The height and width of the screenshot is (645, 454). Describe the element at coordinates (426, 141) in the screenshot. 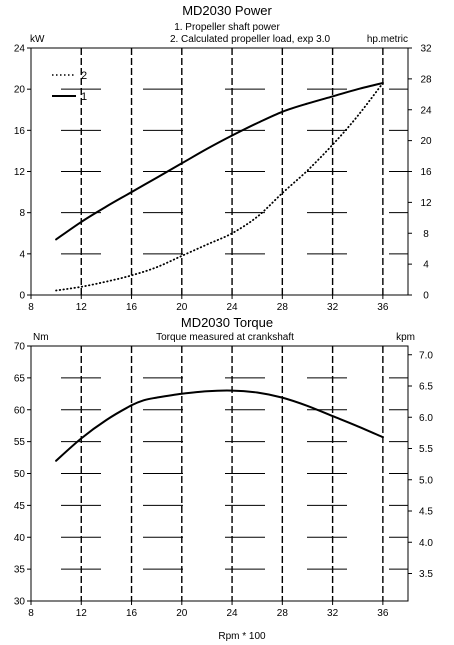

I see `power-right-tick-label: 20` at that location.